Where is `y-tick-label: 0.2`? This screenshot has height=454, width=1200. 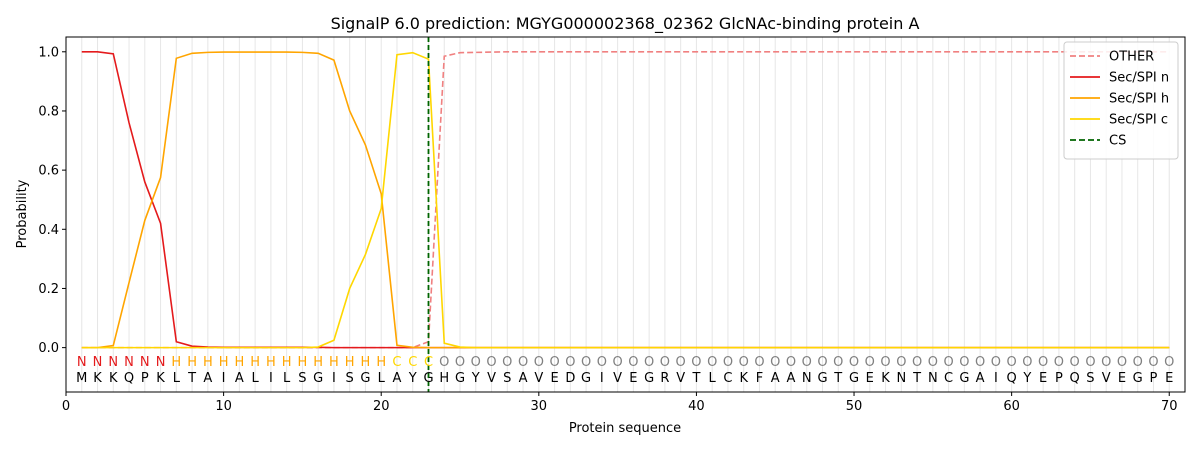
y-tick-label: 0.2 is located at coordinates (48, 289).